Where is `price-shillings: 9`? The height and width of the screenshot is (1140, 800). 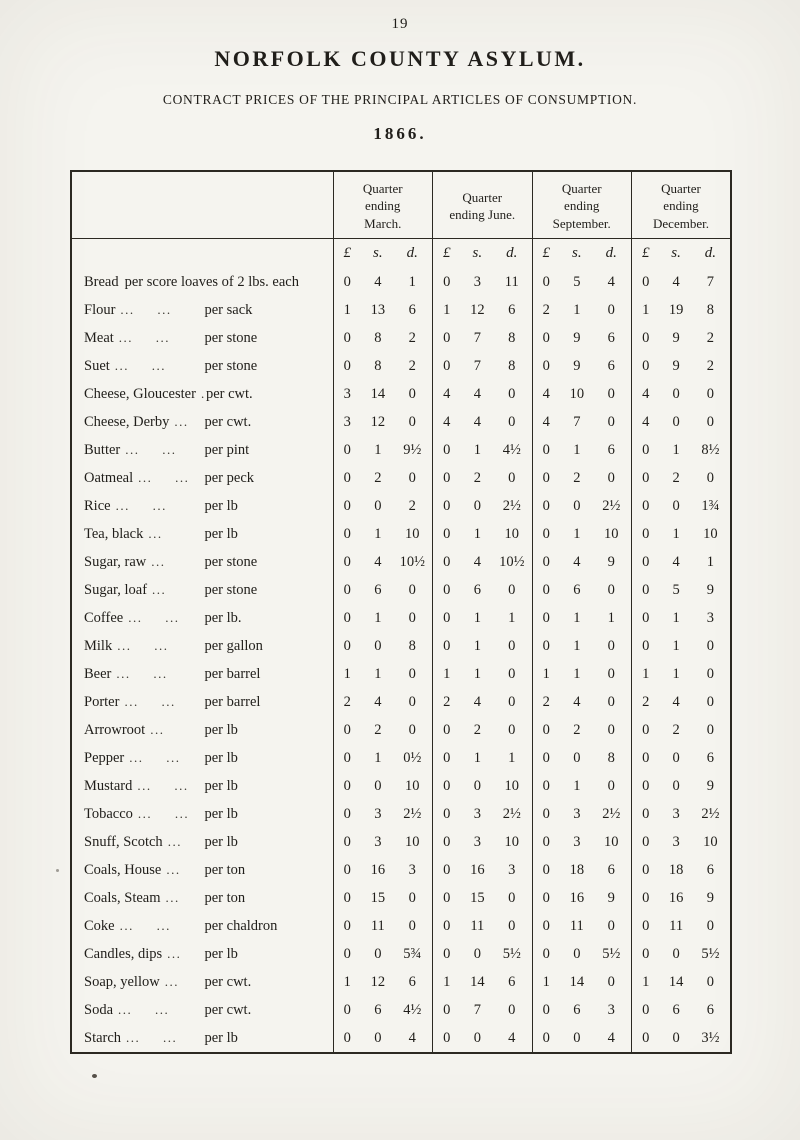
price-shillings: 9 is located at coordinates (676, 338).